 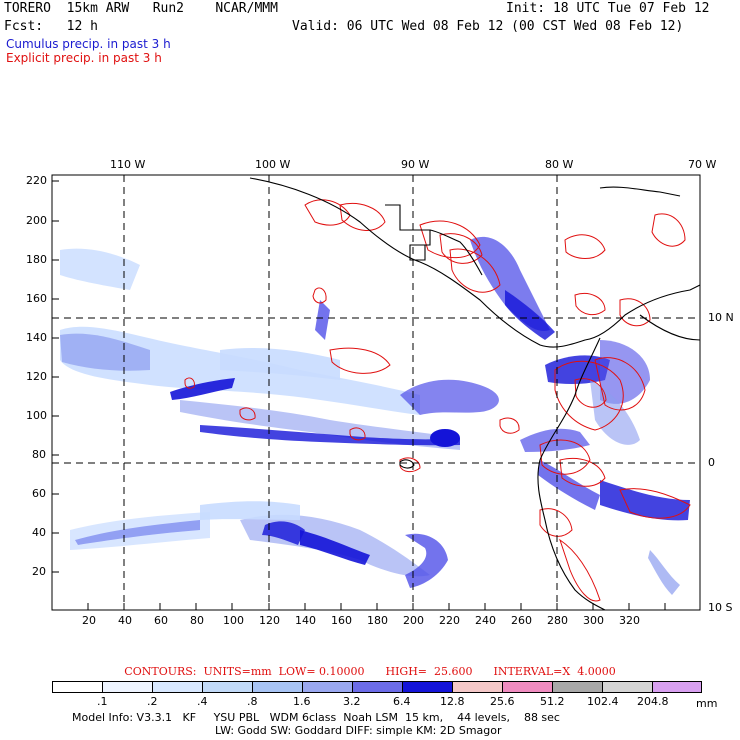 What do you see at coordinates (352, 701) in the screenshot?
I see `colorbar-label: 3.2` at bounding box center [352, 701].